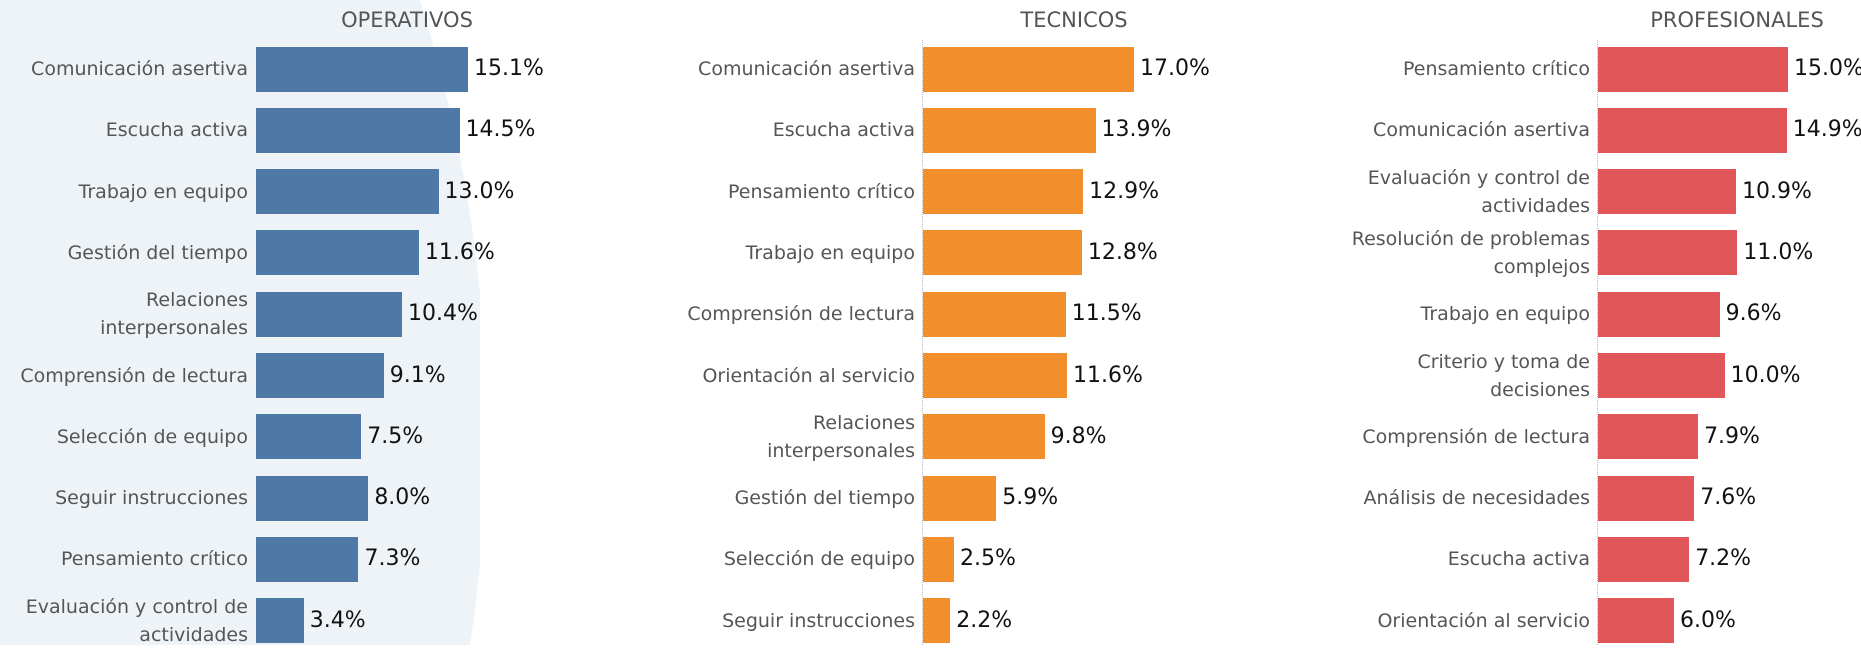 Image resolution: width=1861 pixels, height=651 pixels. I want to click on value-label: 15.1%, so click(509, 68).